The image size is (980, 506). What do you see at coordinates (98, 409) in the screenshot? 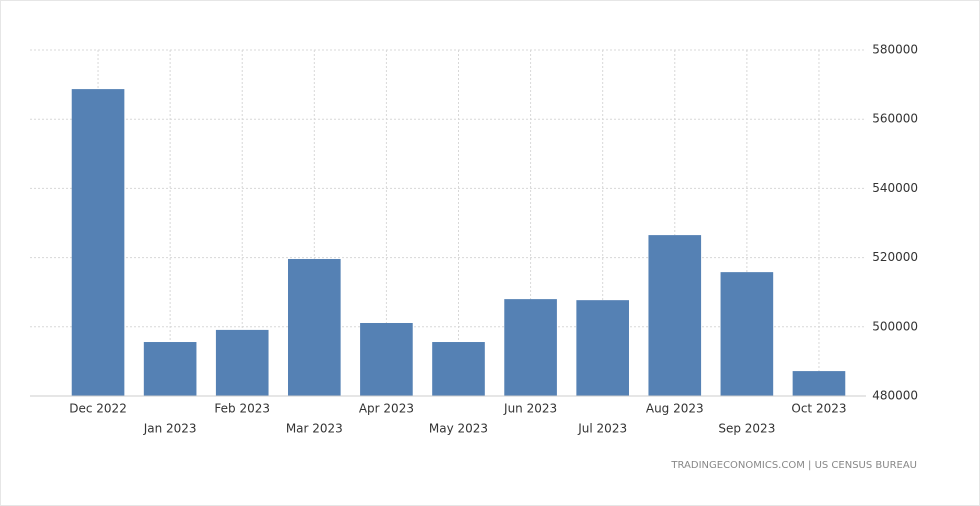
I see `x-tick-label: Dec 2022` at bounding box center [98, 409].